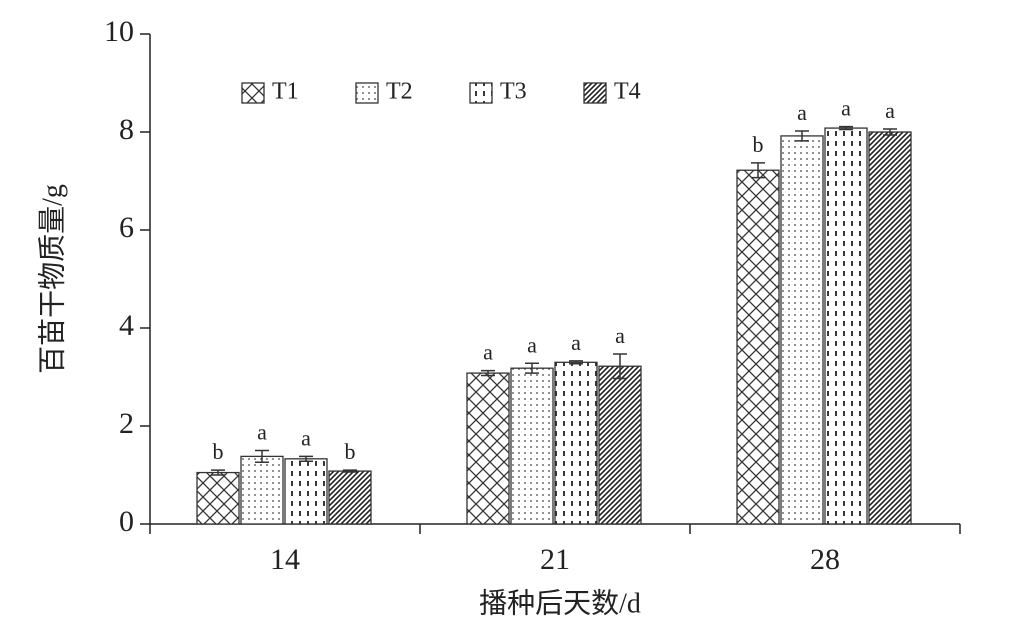 The height and width of the screenshot is (634, 1026). Describe the element at coordinates (126, 227) in the screenshot. I see `y-tick-label: 6` at that location.